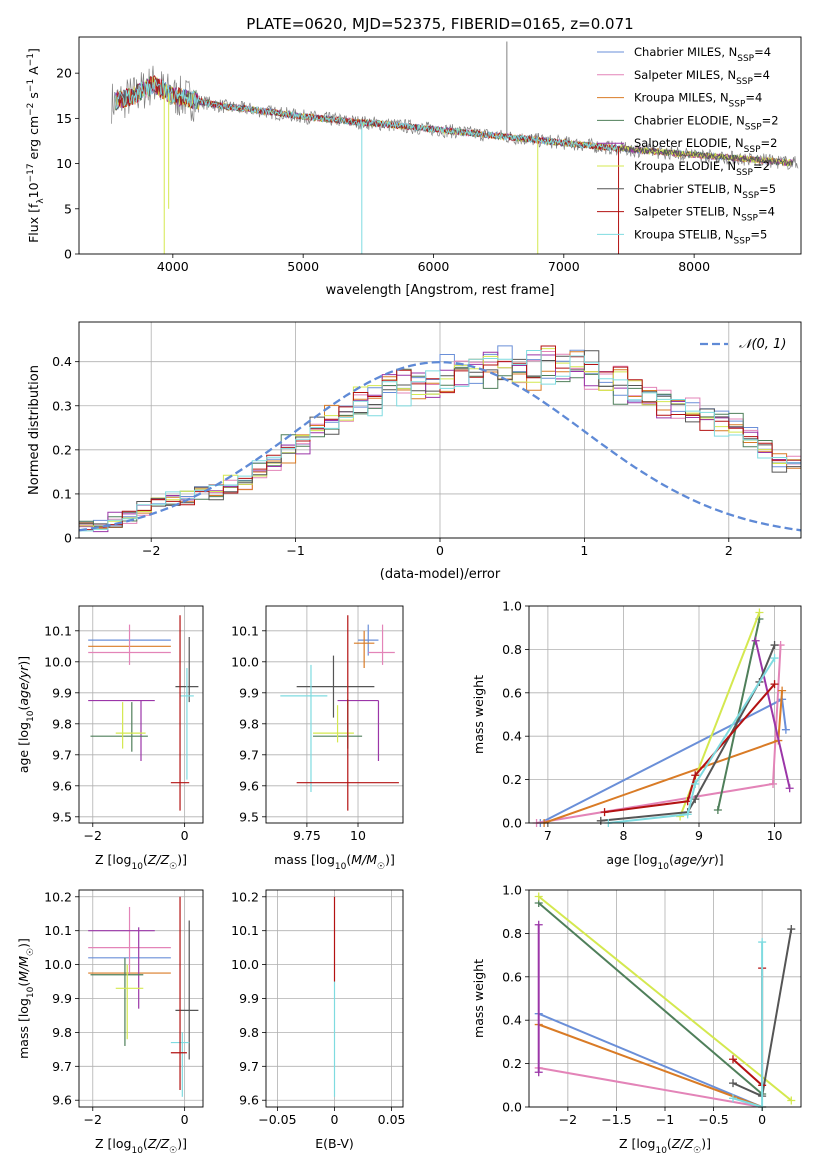 This screenshot has height=1170, width=819. Describe the element at coordinates (434, 266) in the screenshot. I see `x-tick-label: 6000` at that location.